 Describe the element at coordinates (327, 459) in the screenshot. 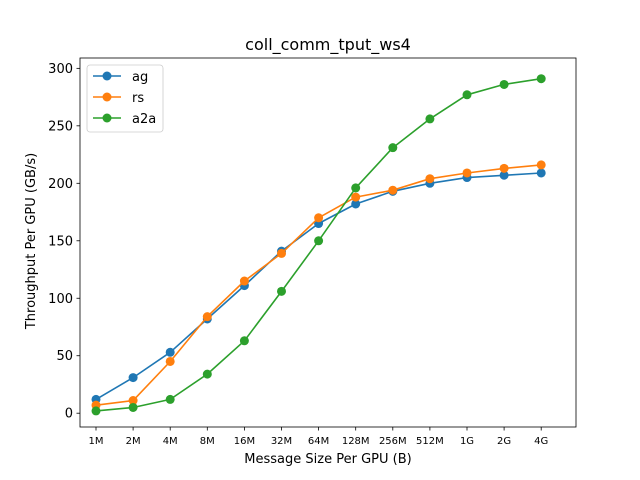

I see `x-axis-label: Message Size Per GPU (B)` at that location.